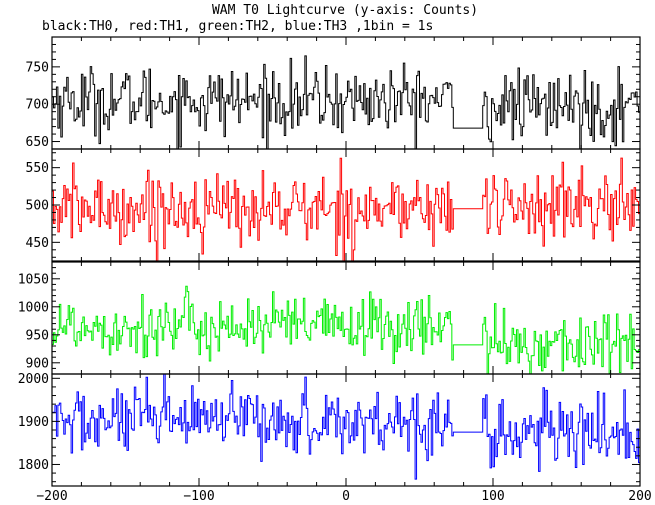 This screenshot has height=505, width=655. I want to click on y-tick-label: 1000, so click(33, 307).